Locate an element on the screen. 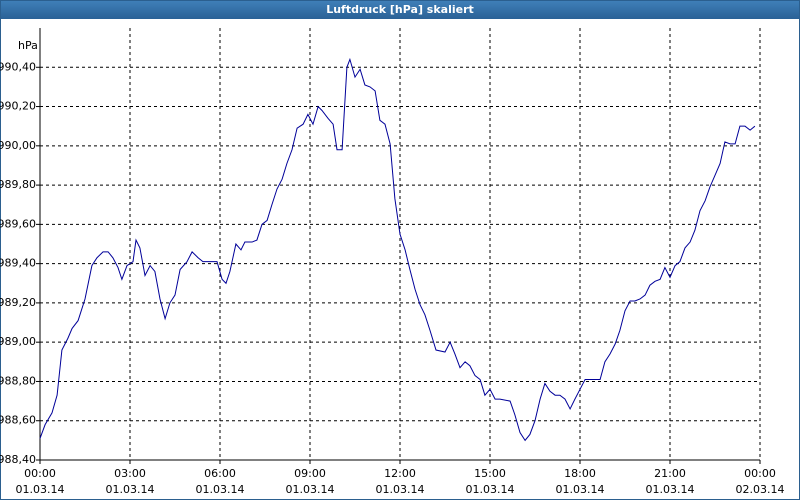  y-tick-label: 989,60 is located at coordinates (18, 223).